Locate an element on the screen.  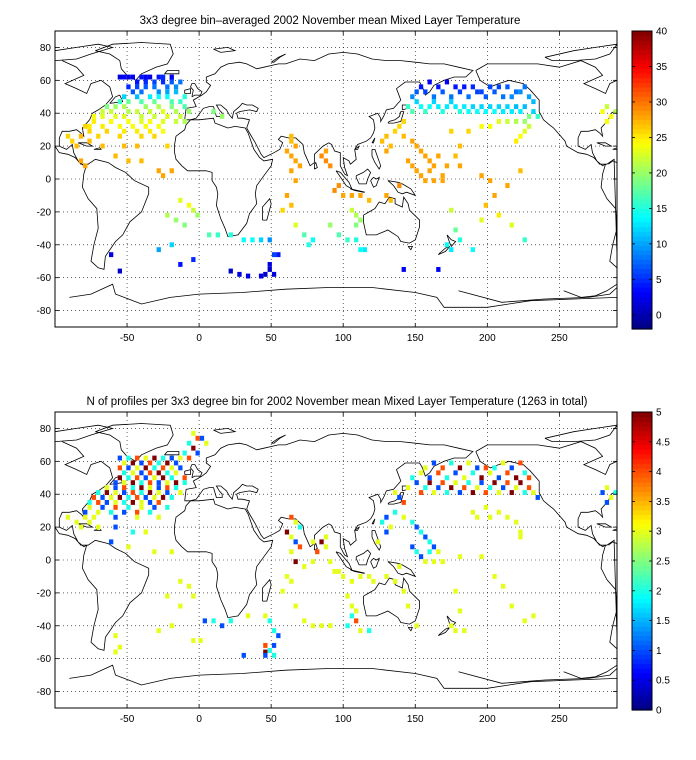
y-tick-label: -60 is located at coordinates (44, 278).